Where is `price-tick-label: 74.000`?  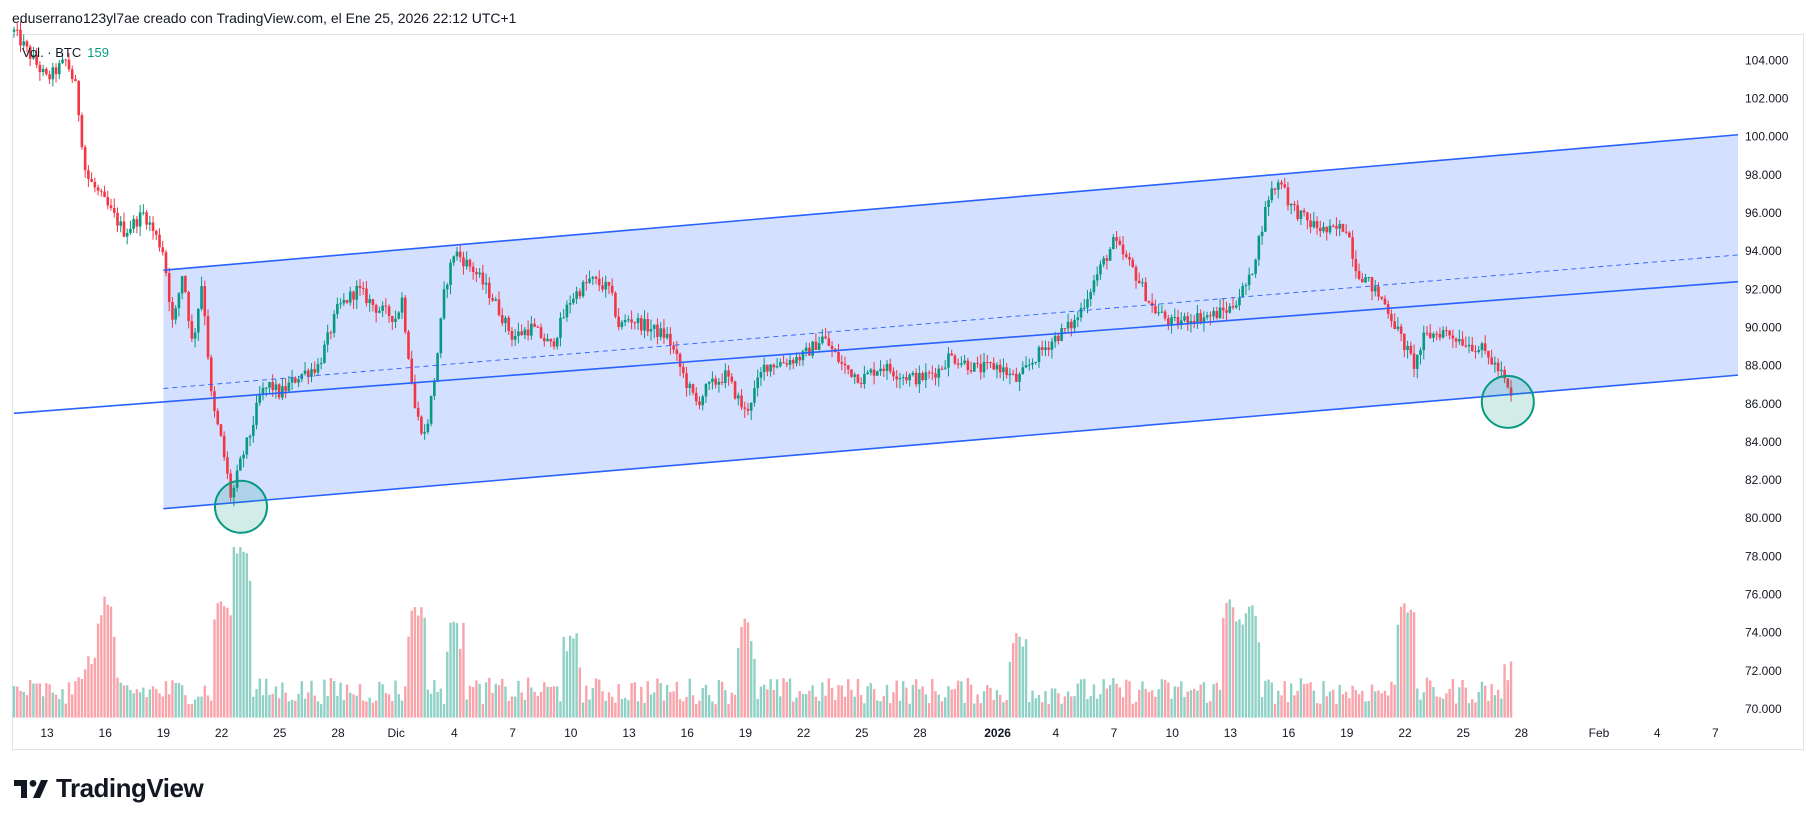
price-tick-label: 74.000 is located at coordinates (1763, 633).